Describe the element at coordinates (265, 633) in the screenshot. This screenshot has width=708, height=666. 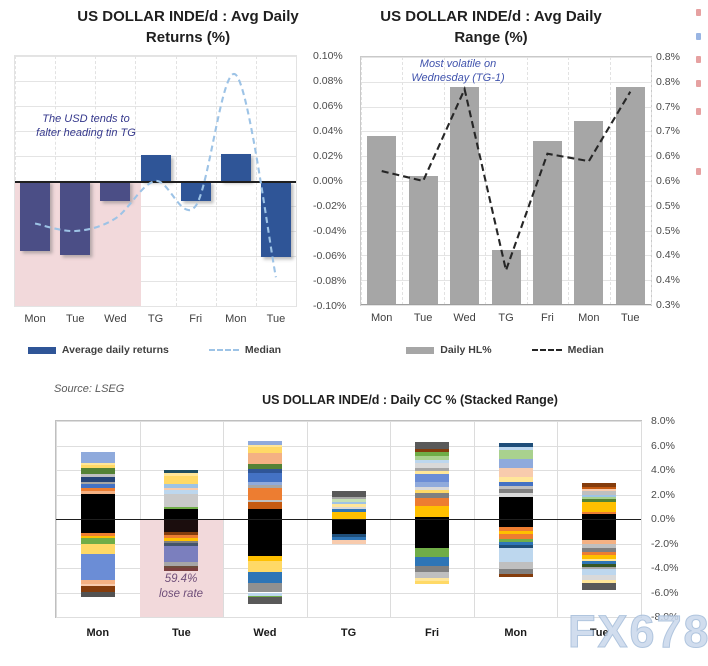
I see `x-category-label: Wed` at that location.